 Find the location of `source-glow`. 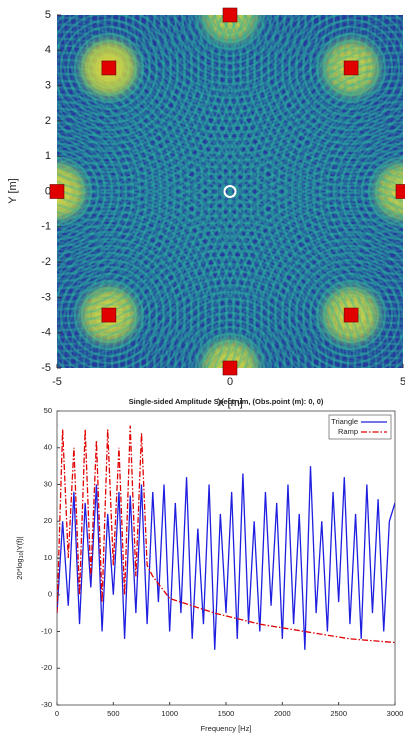

source-glow is located at coordinates (230, 34).